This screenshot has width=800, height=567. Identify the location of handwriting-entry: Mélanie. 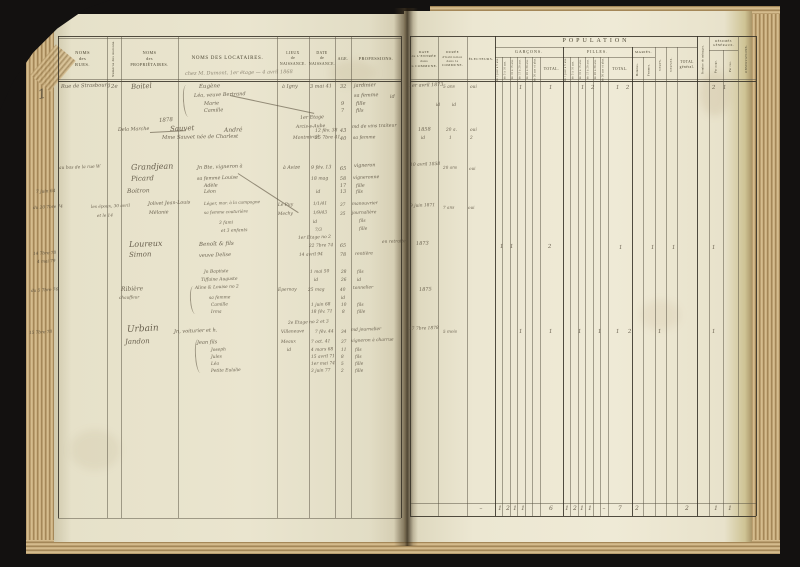
(158, 213).